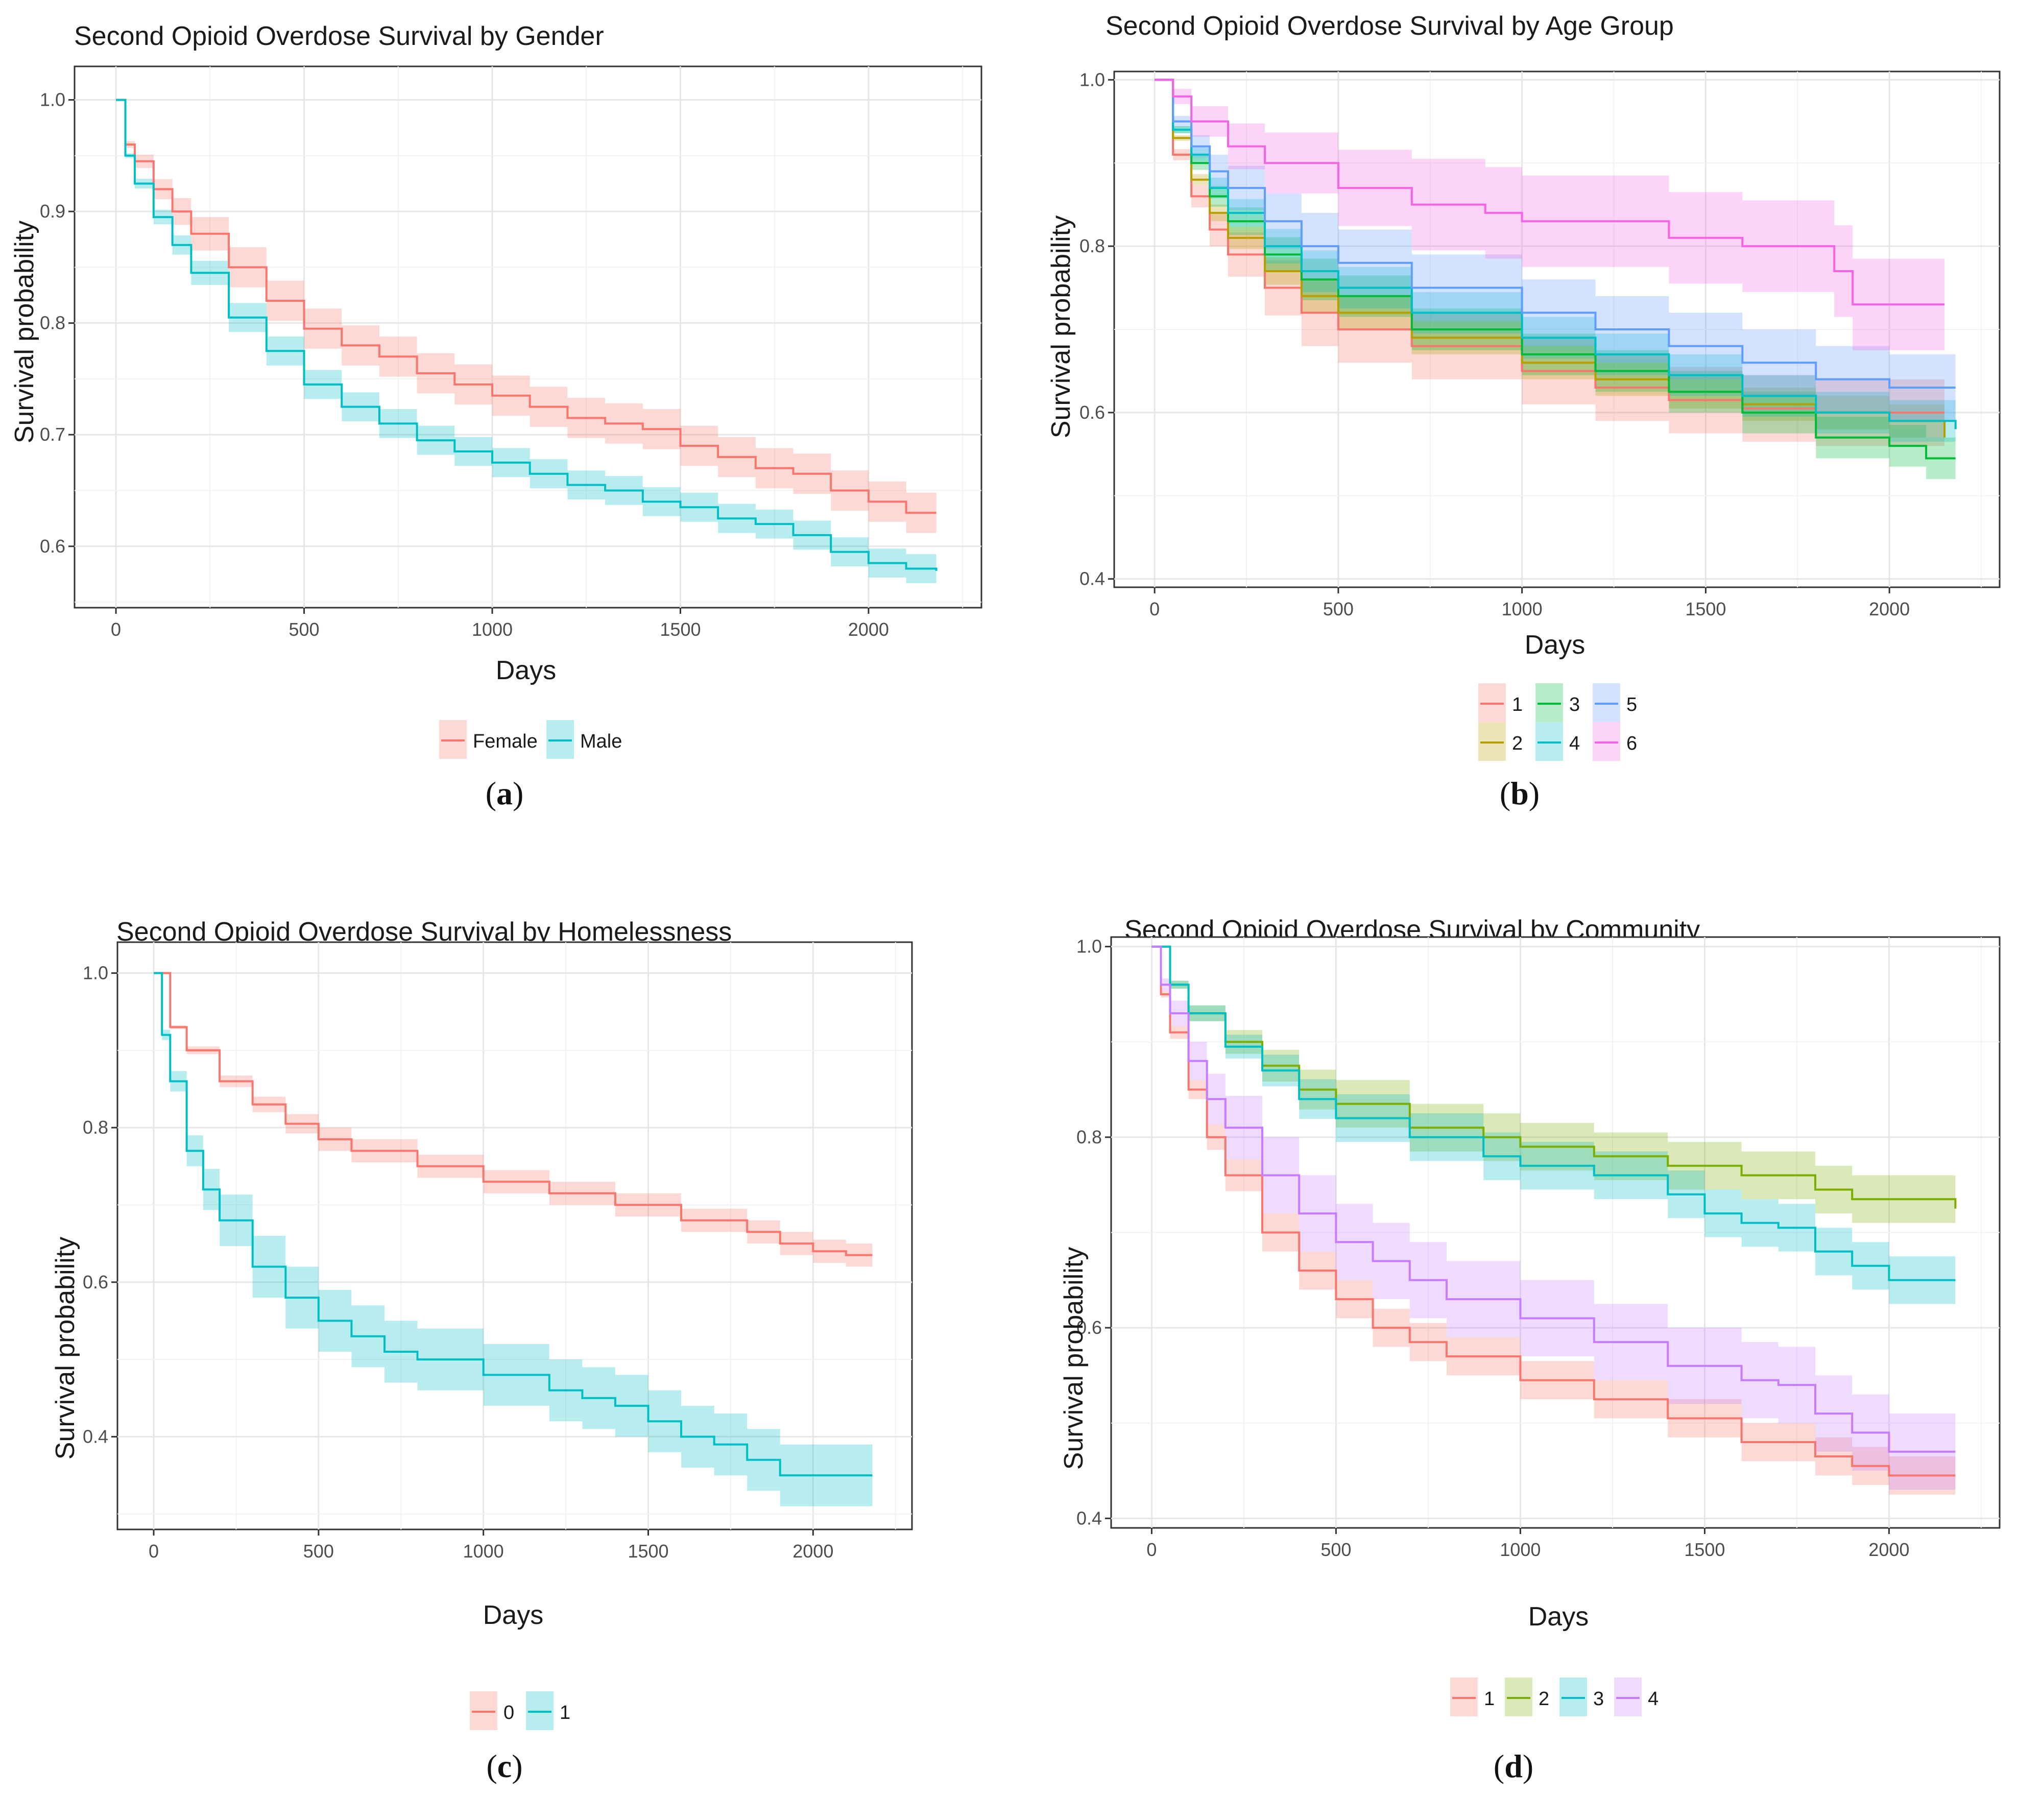 Image resolution: width=2018 pixels, height=1820 pixels. Describe the element at coordinates (1089, 946) in the screenshot. I see `y-tick-label: 1.0` at that location.